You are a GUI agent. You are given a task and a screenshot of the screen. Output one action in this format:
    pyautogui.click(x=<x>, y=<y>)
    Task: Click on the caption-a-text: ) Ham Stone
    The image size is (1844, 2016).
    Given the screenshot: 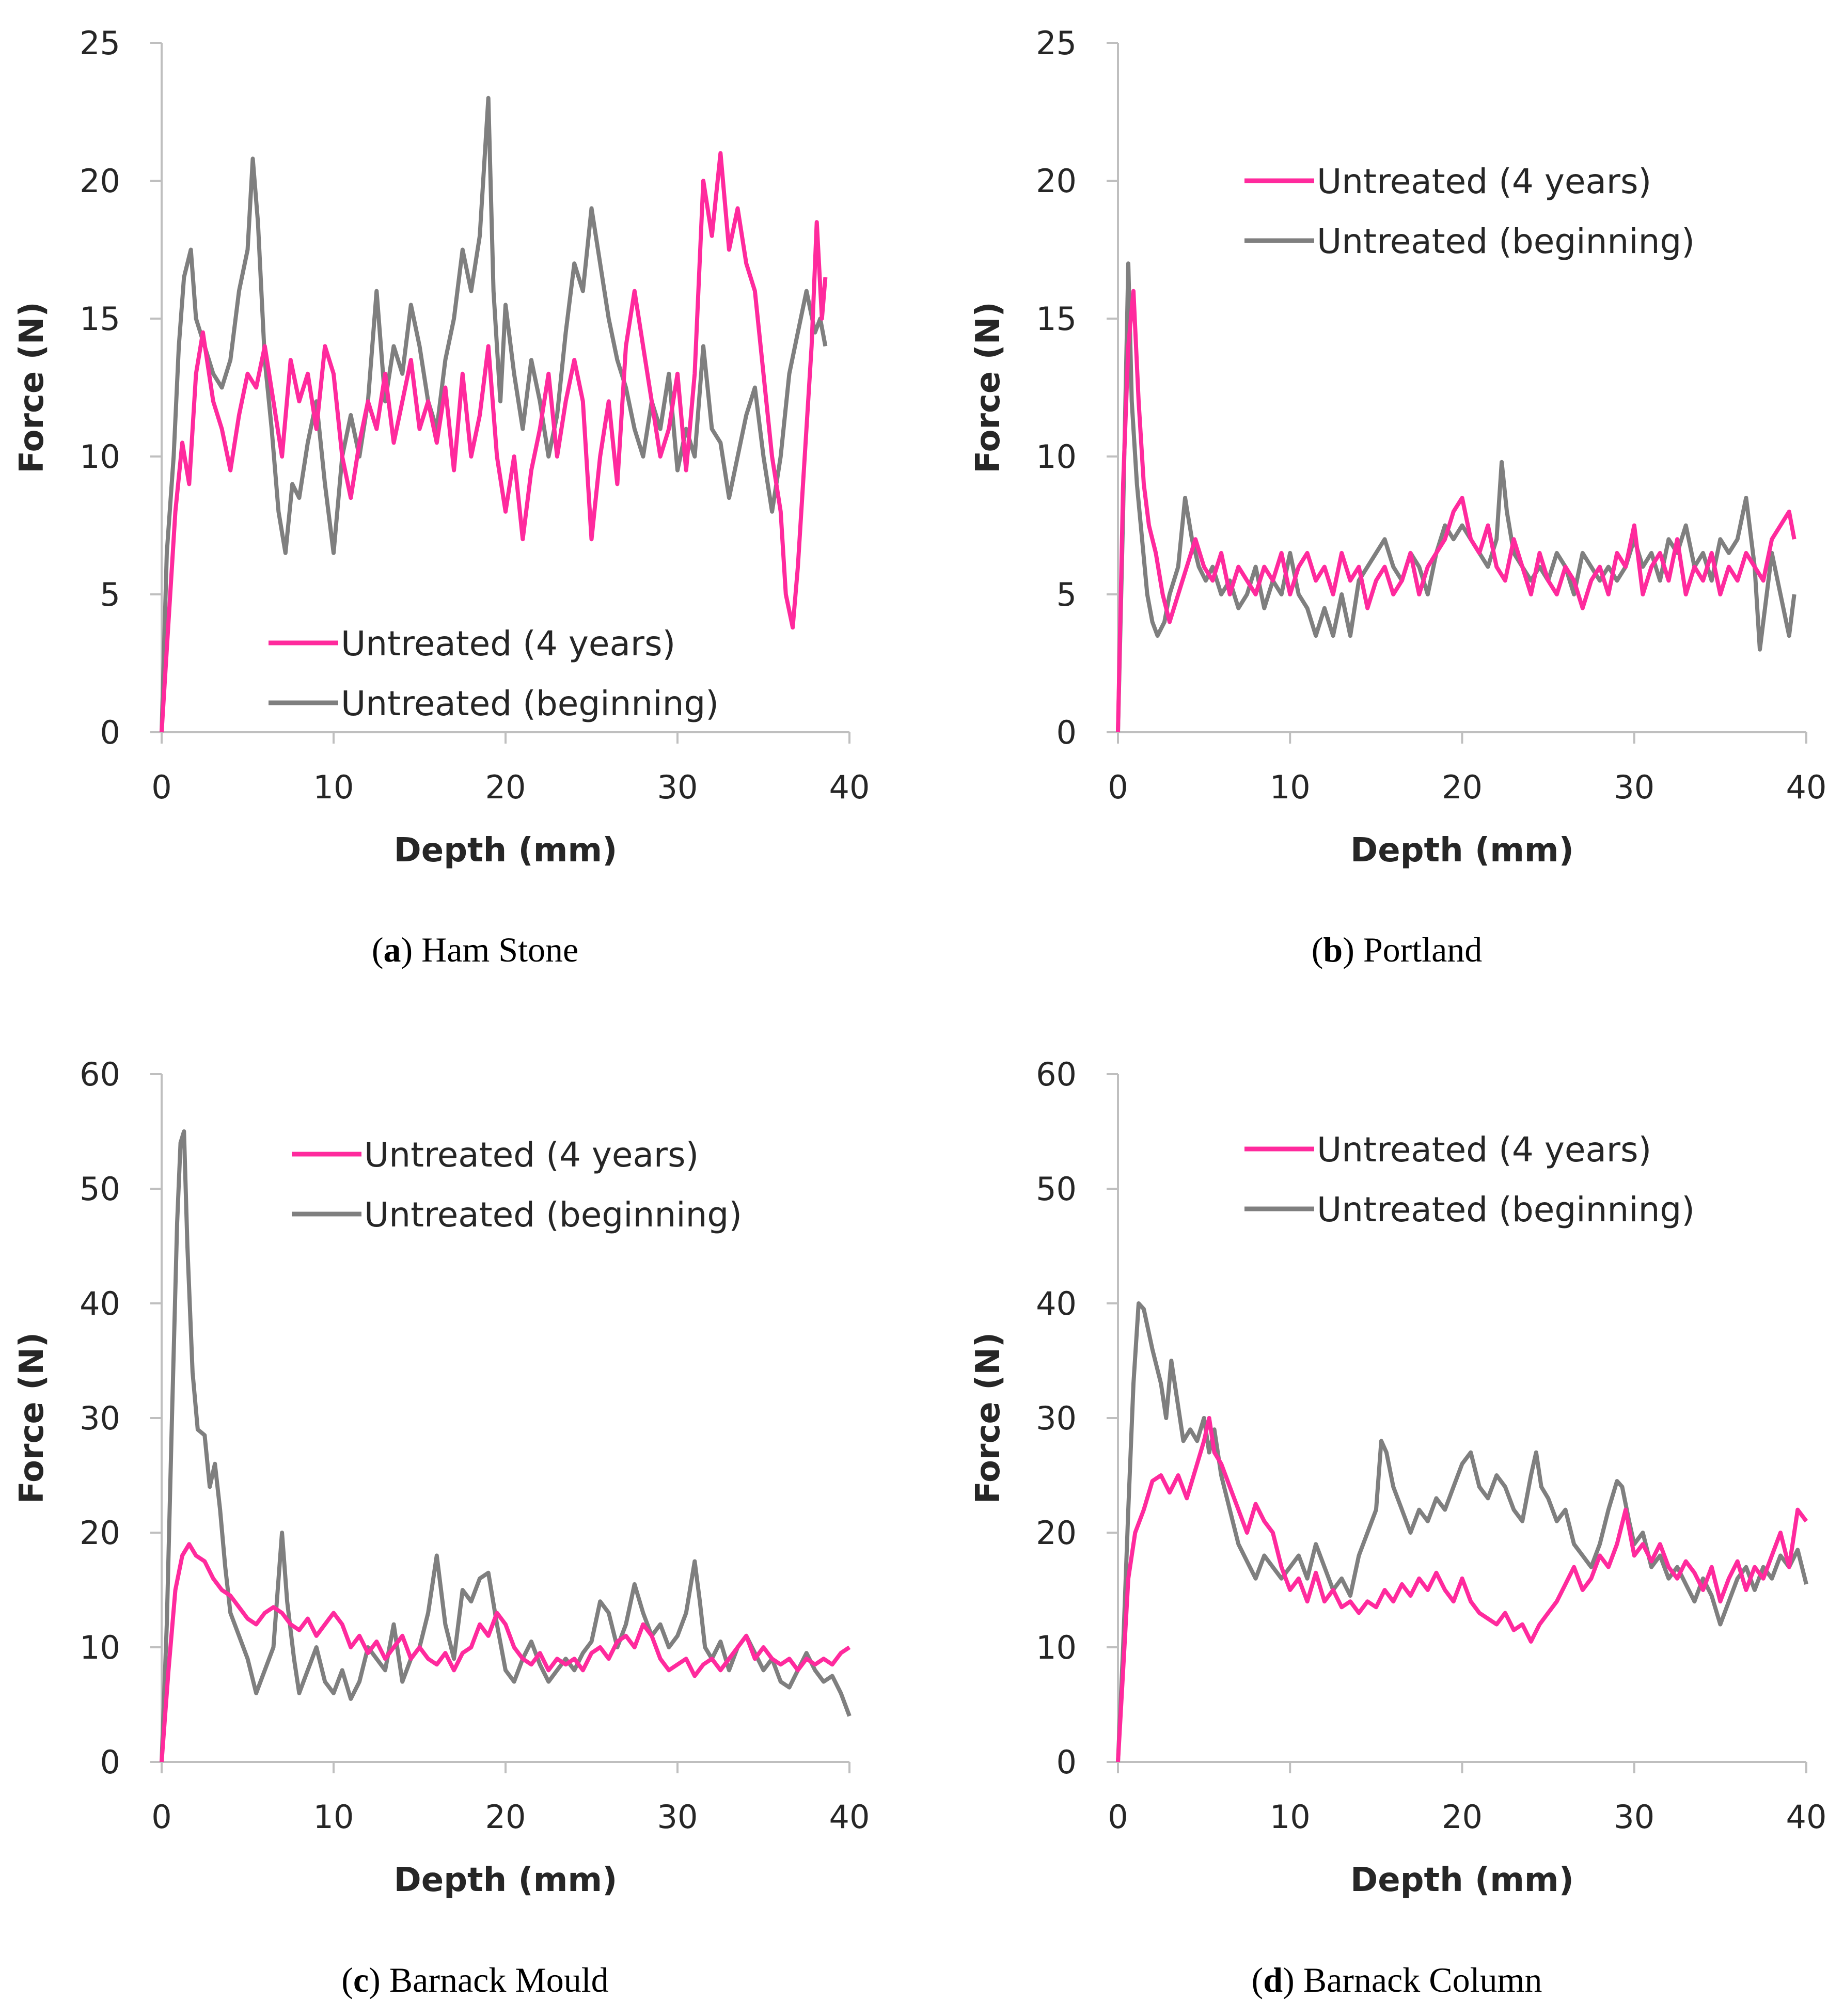 What is the action you would take?
    pyautogui.click(x=490, y=950)
    